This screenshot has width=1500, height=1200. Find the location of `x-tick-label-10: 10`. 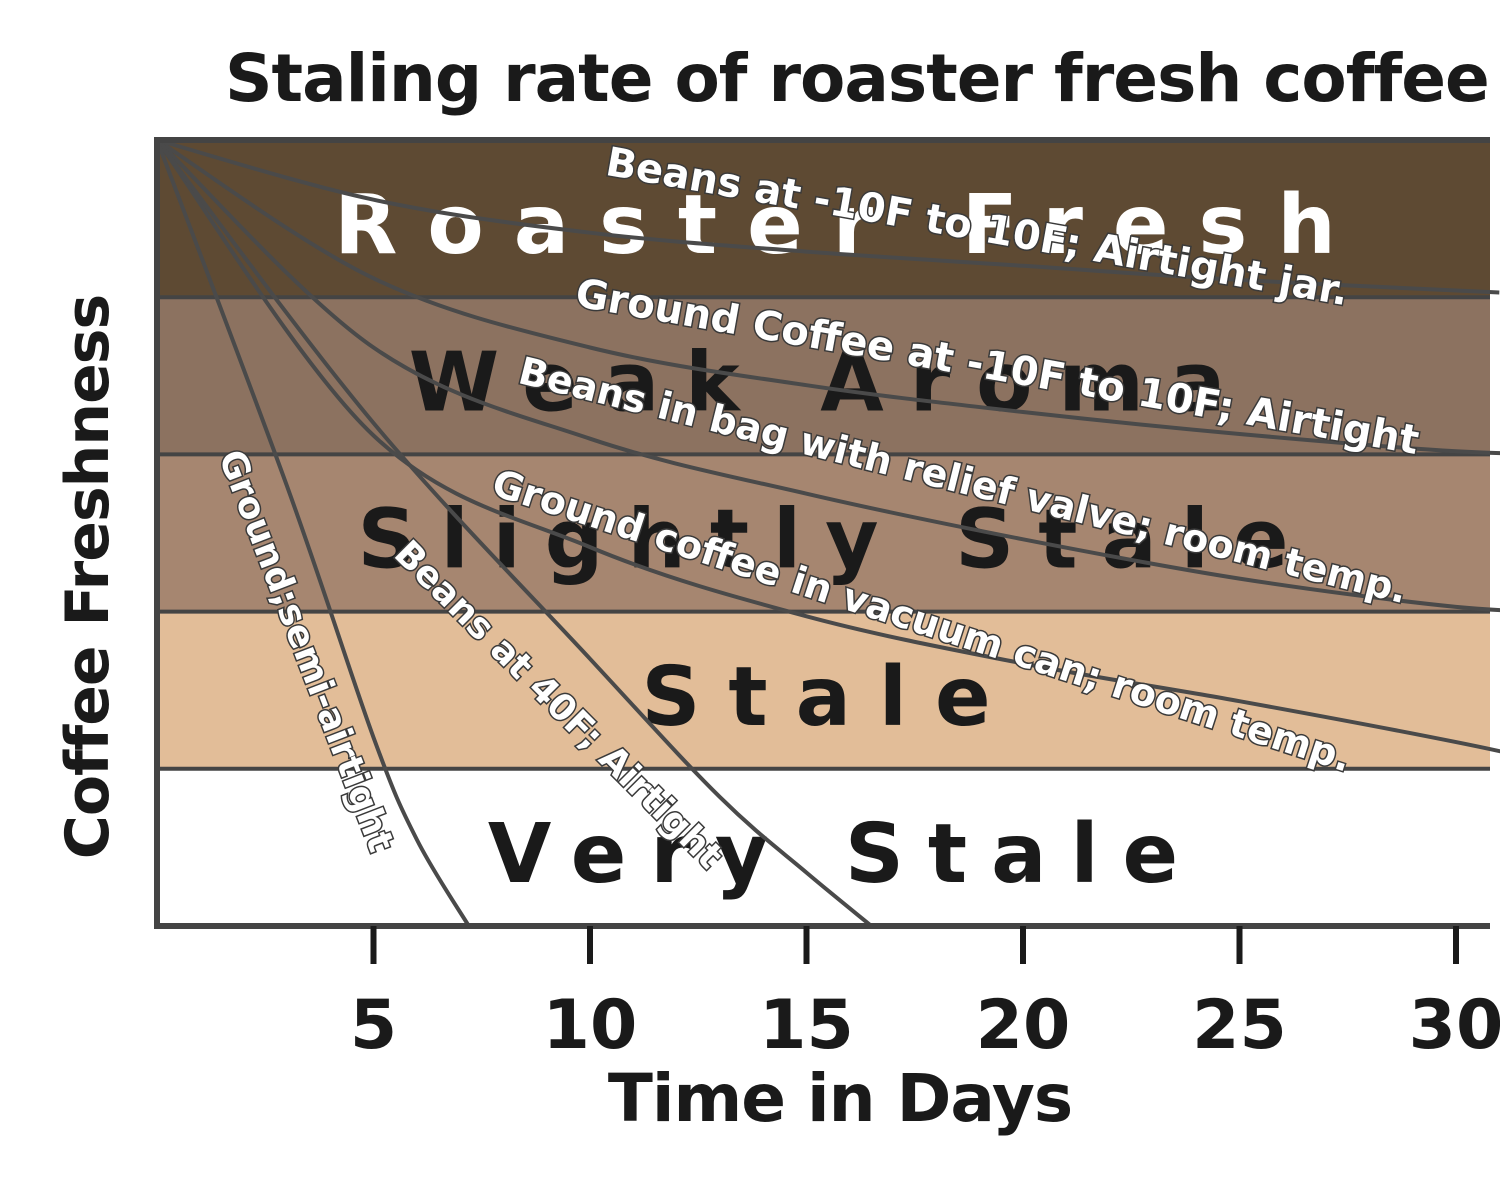

x-tick-label-10: 10 is located at coordinates (590, 1025).